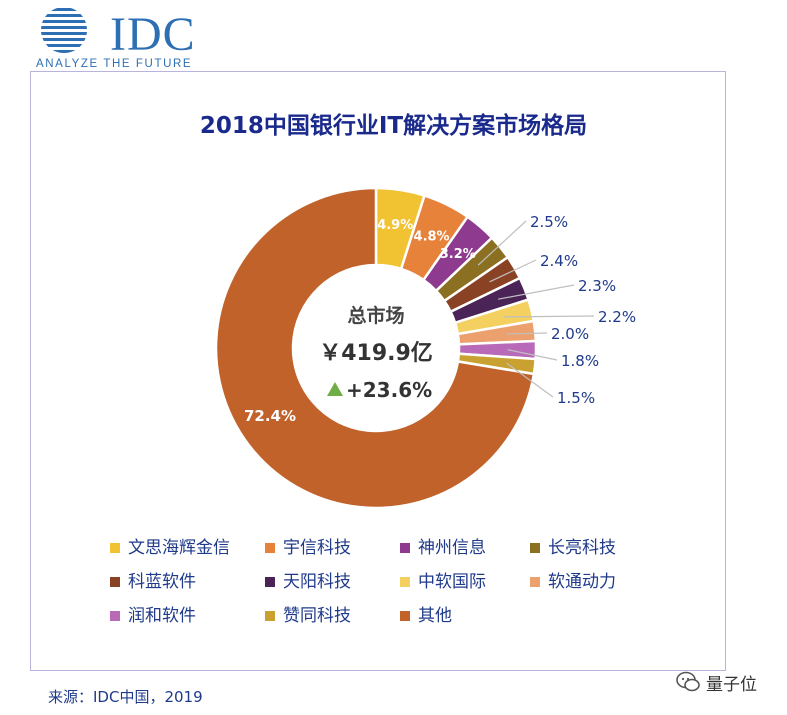 The height and width of the screenshot is (715, 787). What do you see at coordinates (549, 222) in the screenshot?
I see `slice-label-4: 2.5%` at bounding box center [549, 222].